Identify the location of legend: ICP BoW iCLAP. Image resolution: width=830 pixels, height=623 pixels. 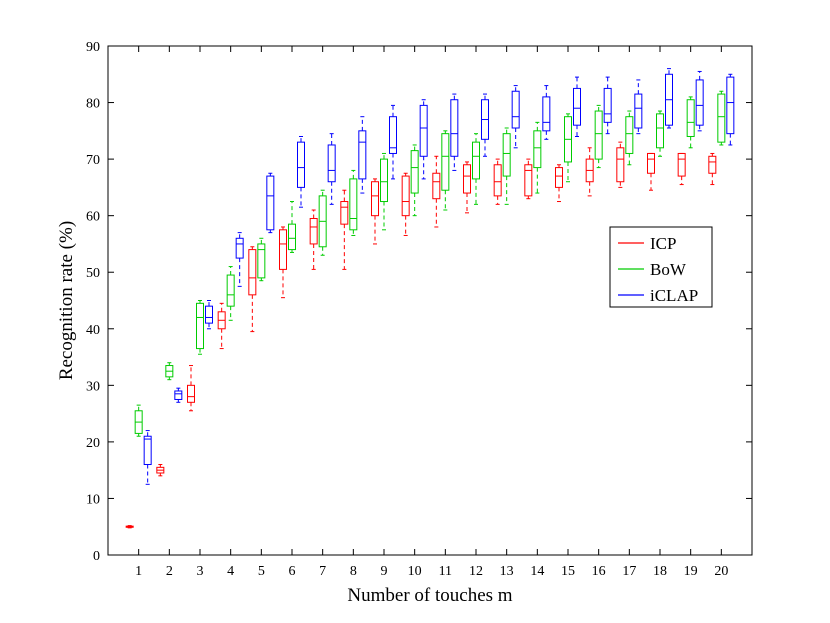
(661, 267).